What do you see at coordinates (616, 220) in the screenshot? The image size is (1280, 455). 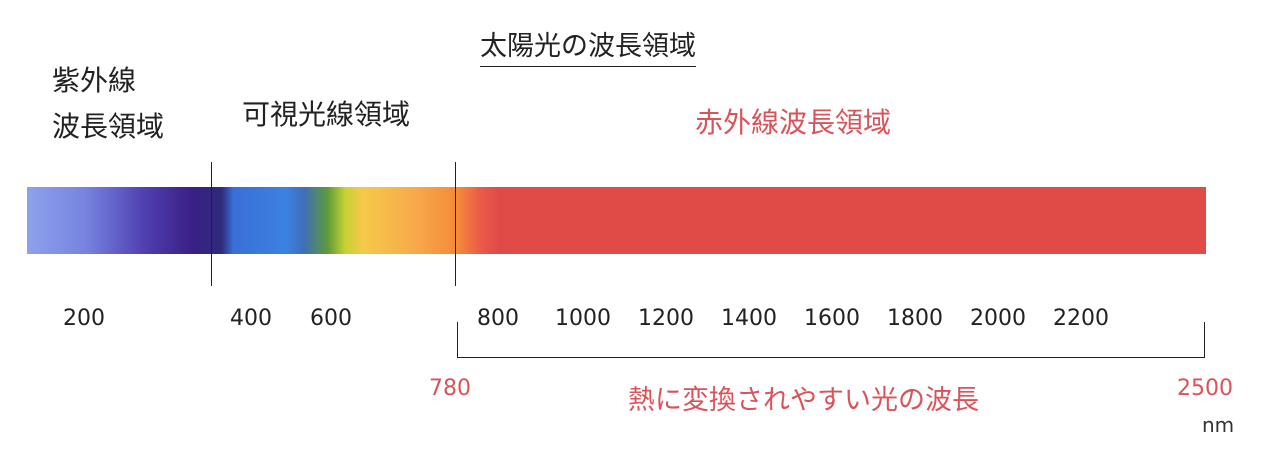 I see `spectrum-bar` at bounding box center [616, 220].